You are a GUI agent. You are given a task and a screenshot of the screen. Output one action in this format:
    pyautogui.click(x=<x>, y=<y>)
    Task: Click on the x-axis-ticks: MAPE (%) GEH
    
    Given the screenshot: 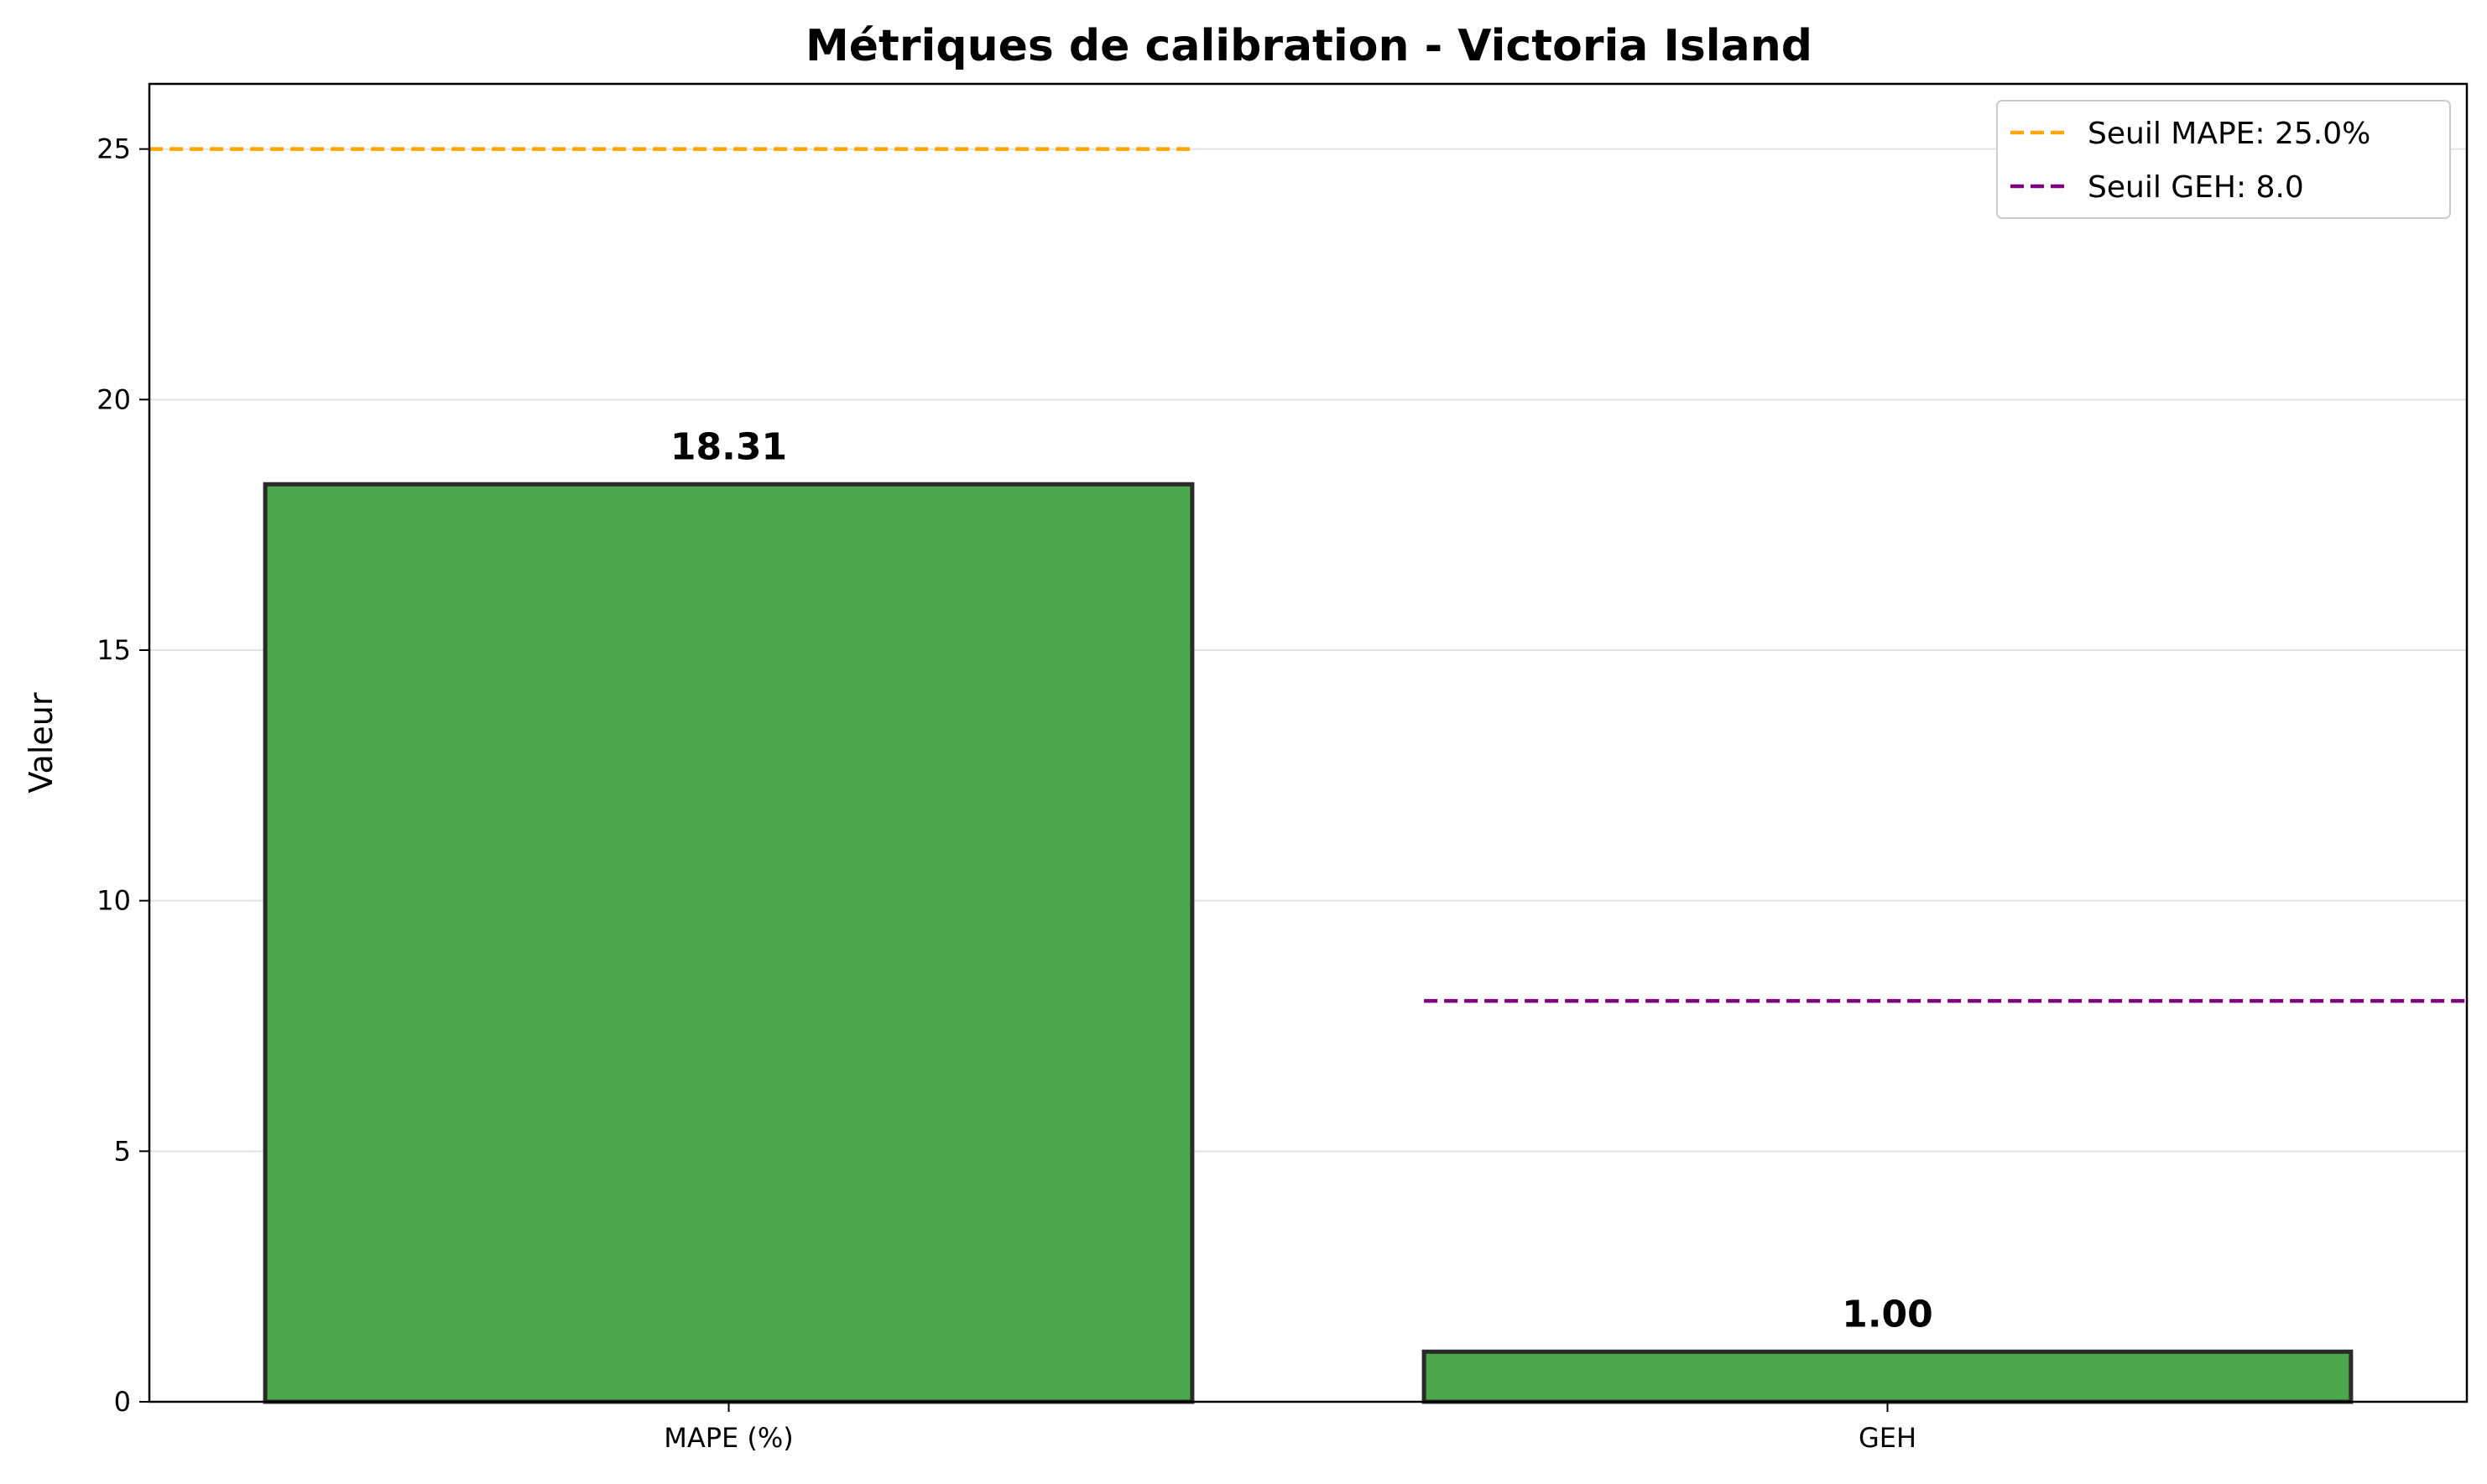 What is the action you would take?
    pyautogui.click(x=1290, y=1428)
    